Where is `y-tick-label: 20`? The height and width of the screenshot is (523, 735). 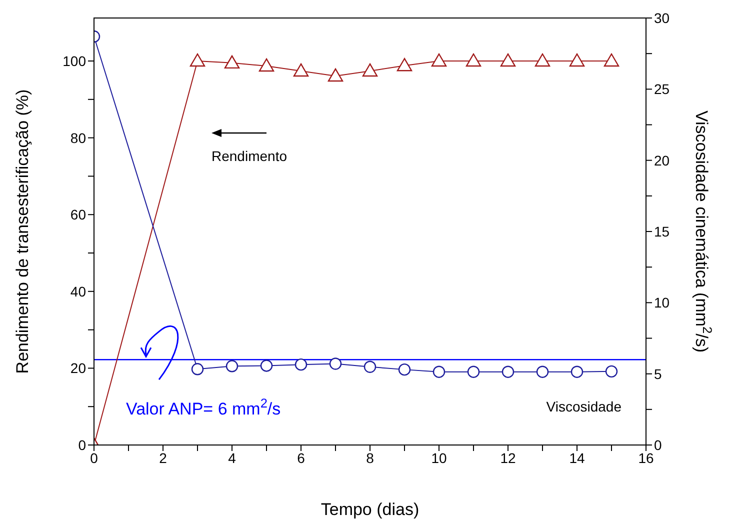 y-tick-label: 20 is located at coordinates (78, 368).